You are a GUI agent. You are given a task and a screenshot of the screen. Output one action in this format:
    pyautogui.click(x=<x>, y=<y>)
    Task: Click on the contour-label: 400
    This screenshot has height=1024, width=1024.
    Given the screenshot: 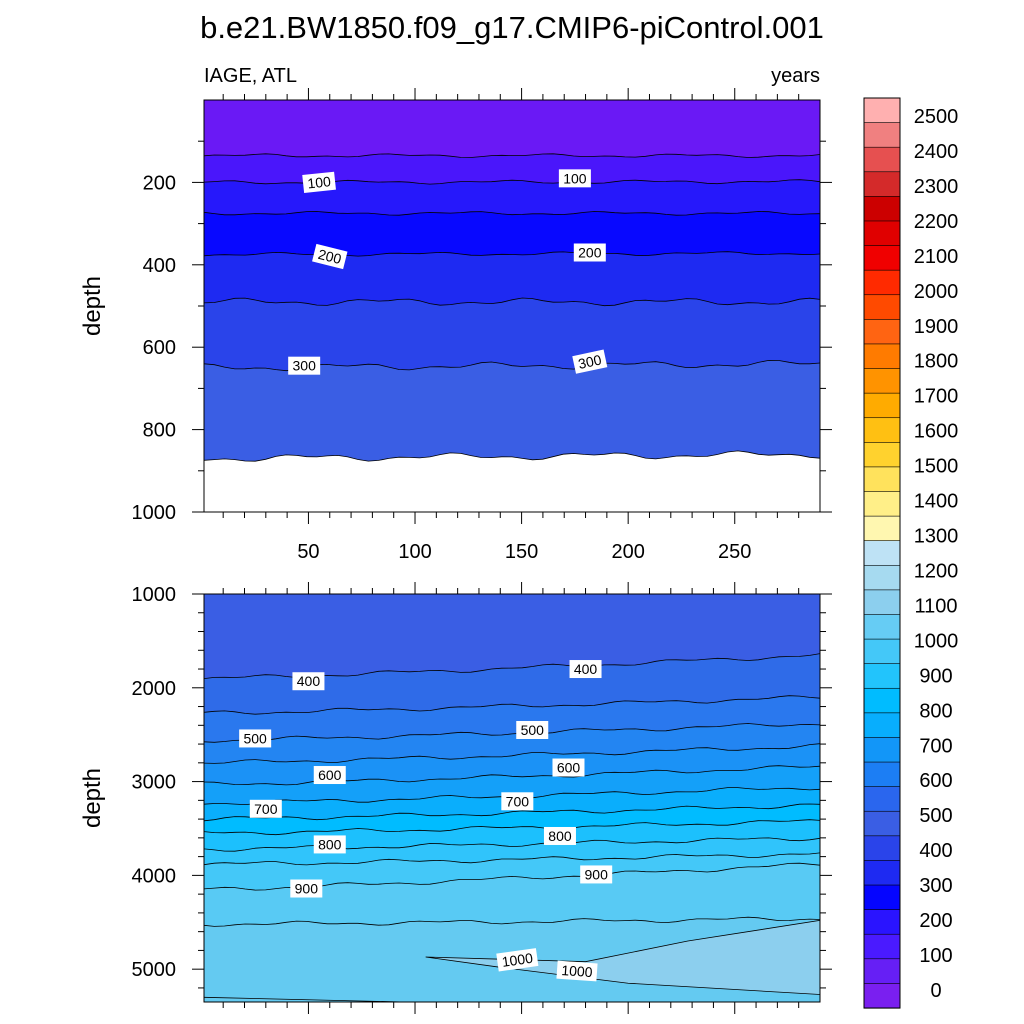 What is the action you would take?
    pyautogui.click(x=308, y=681)
    